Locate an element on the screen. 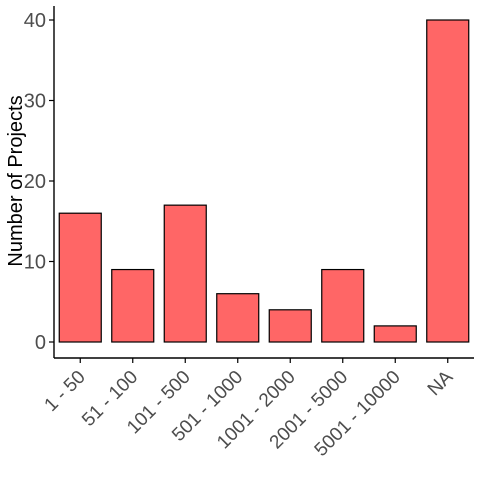 Image resolution: width=480 pixels, height=480 pixels. y-axis-title: Number of Projects is located at coordinates (16, 180).